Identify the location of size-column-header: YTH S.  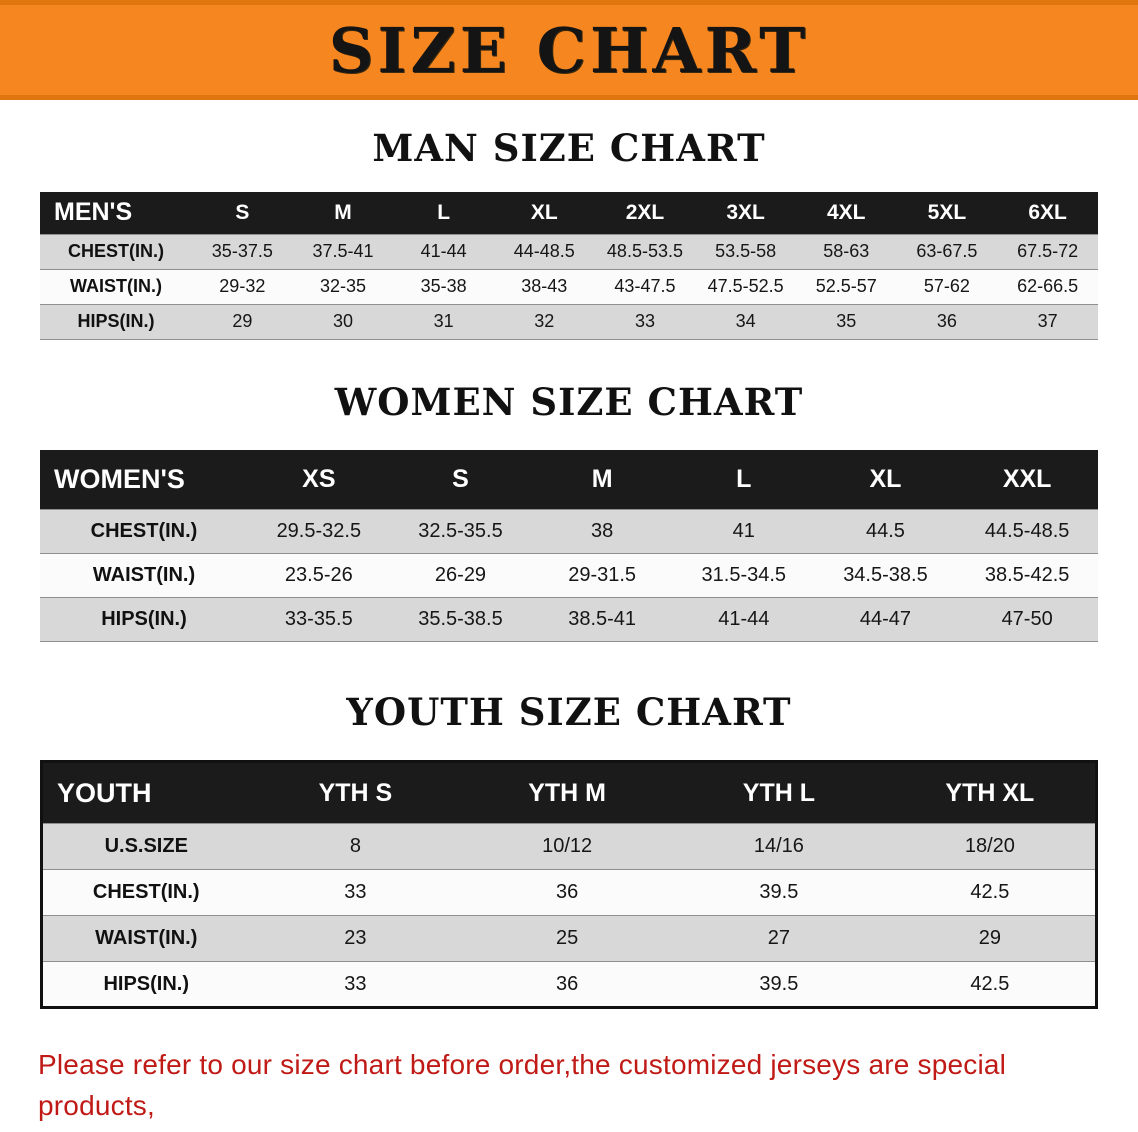
(355, 792).